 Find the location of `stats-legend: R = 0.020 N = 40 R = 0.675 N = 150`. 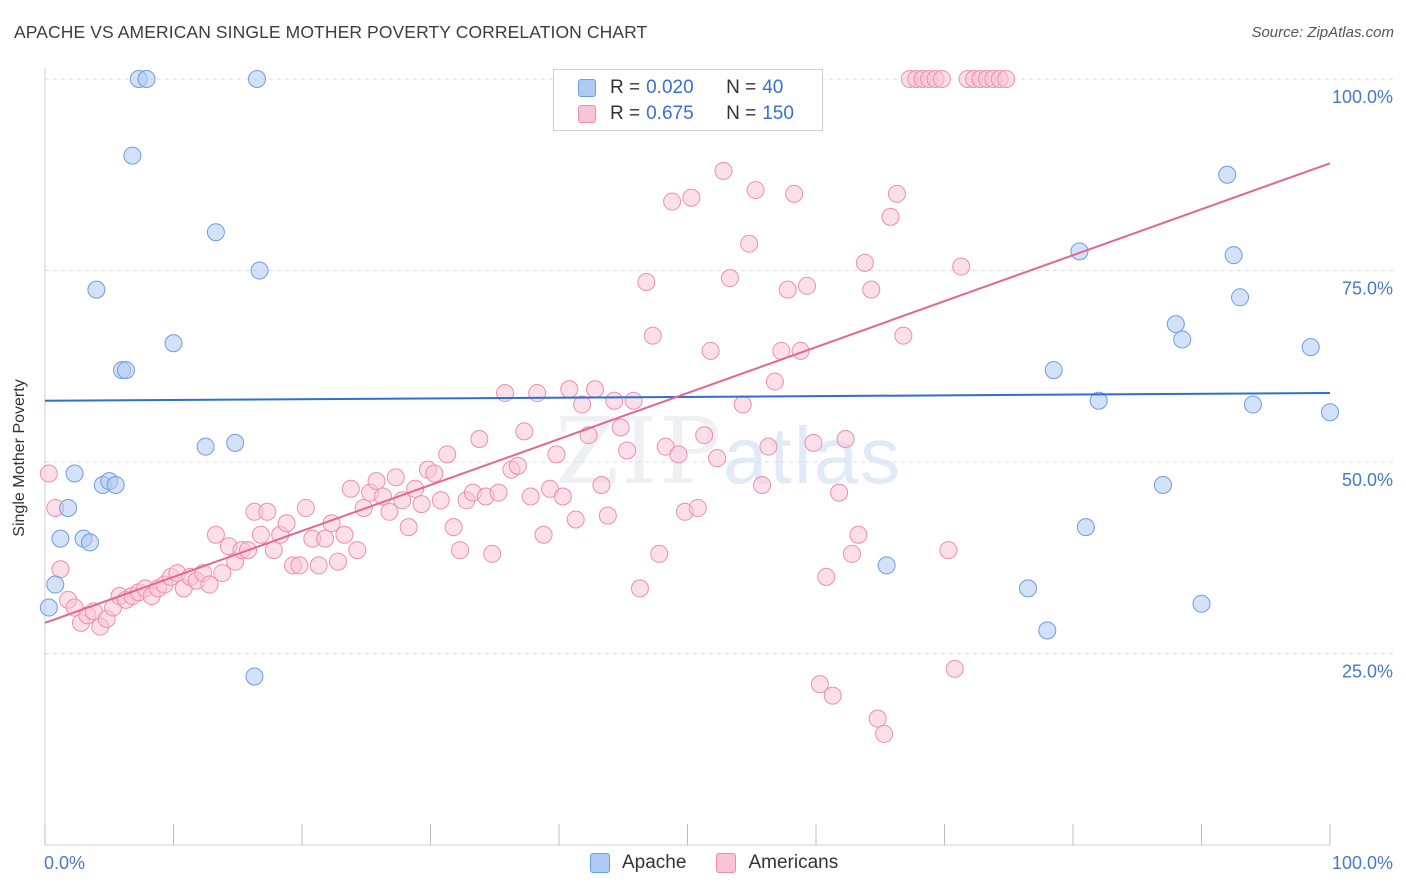

stats-legend: R = 0.020 N = 40 R = 0.675 N = 150 is located at coordinates (688, 100).